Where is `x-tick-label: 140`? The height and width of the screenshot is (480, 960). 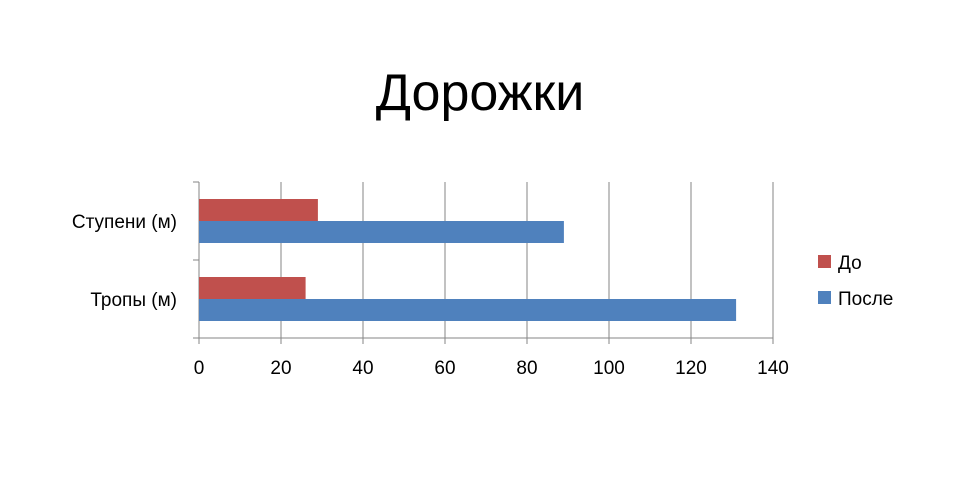
x-tick-label: 140 is located at coordinates (773, 368).